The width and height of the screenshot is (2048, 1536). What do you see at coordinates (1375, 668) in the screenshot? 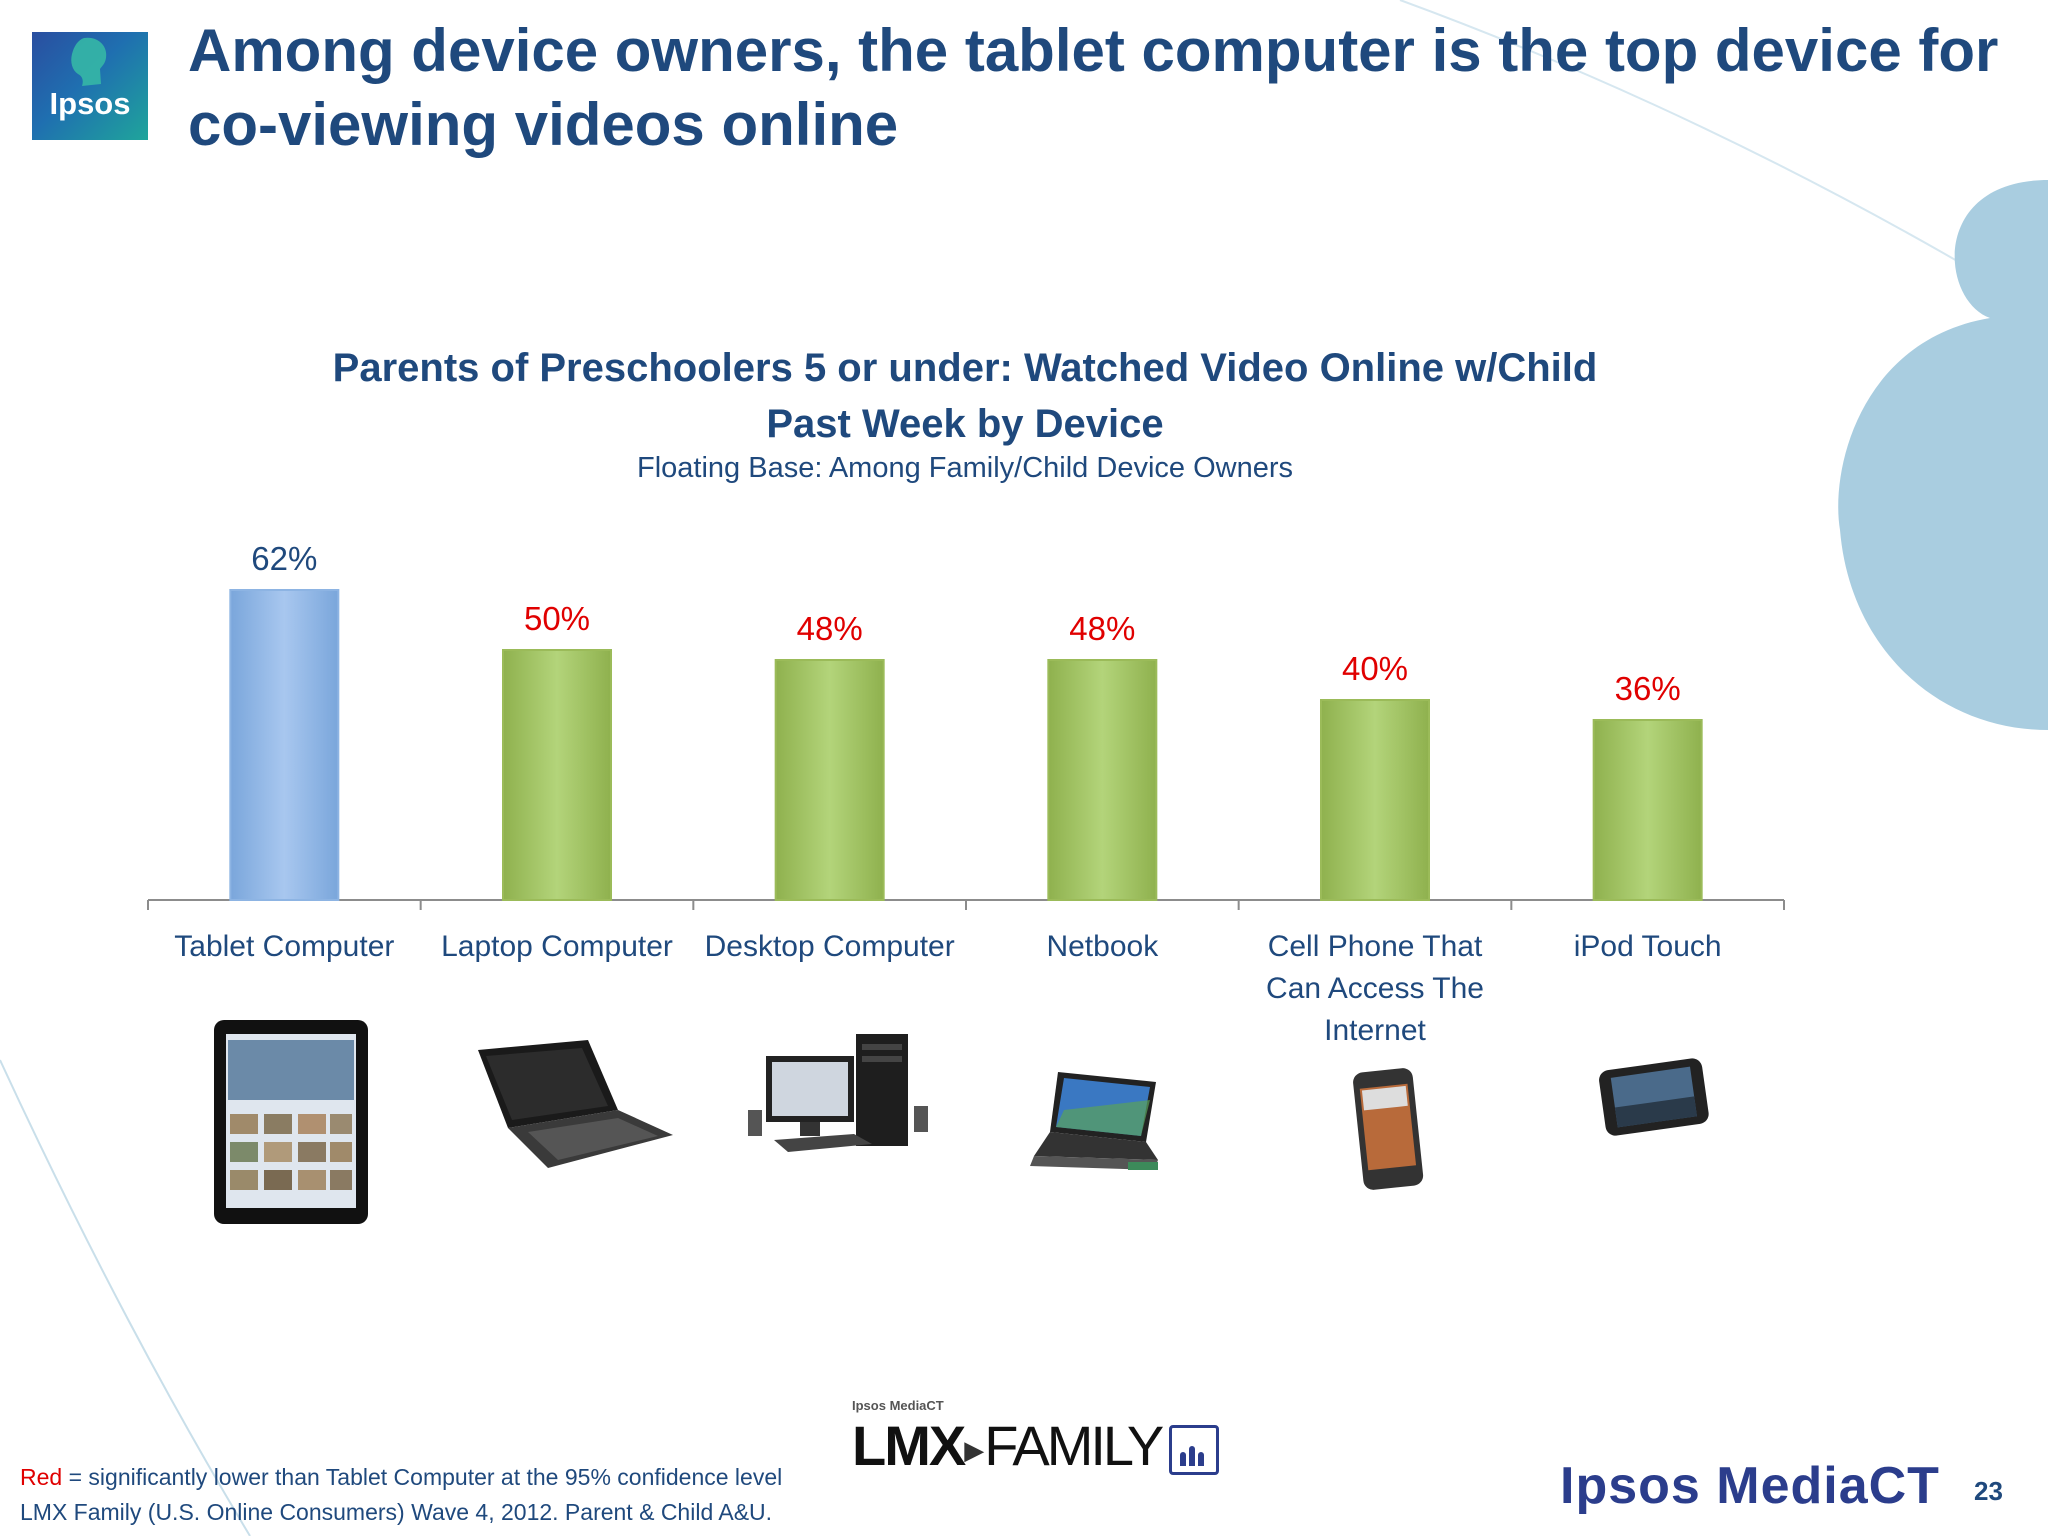
I see `data-label: 40%` at bounding box center [1375, 668].